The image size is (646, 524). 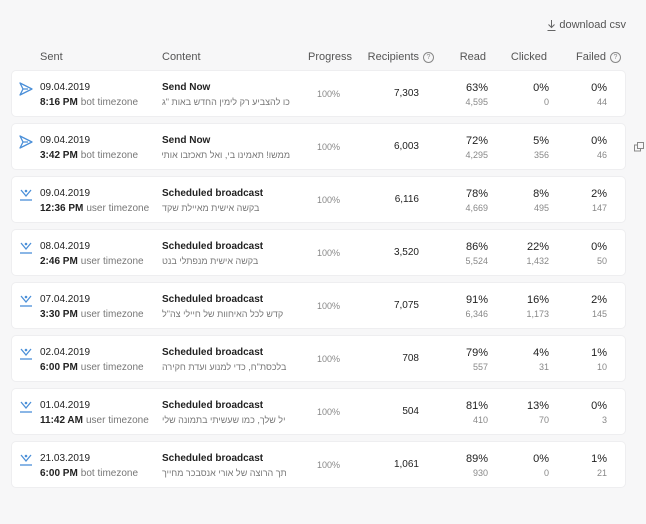 What do you see at coordinates (226, 102) in the screenshot?
I see `message-preview: כו להצביע רק לימין החדש באות "ג` at bounding box center [226, 102].